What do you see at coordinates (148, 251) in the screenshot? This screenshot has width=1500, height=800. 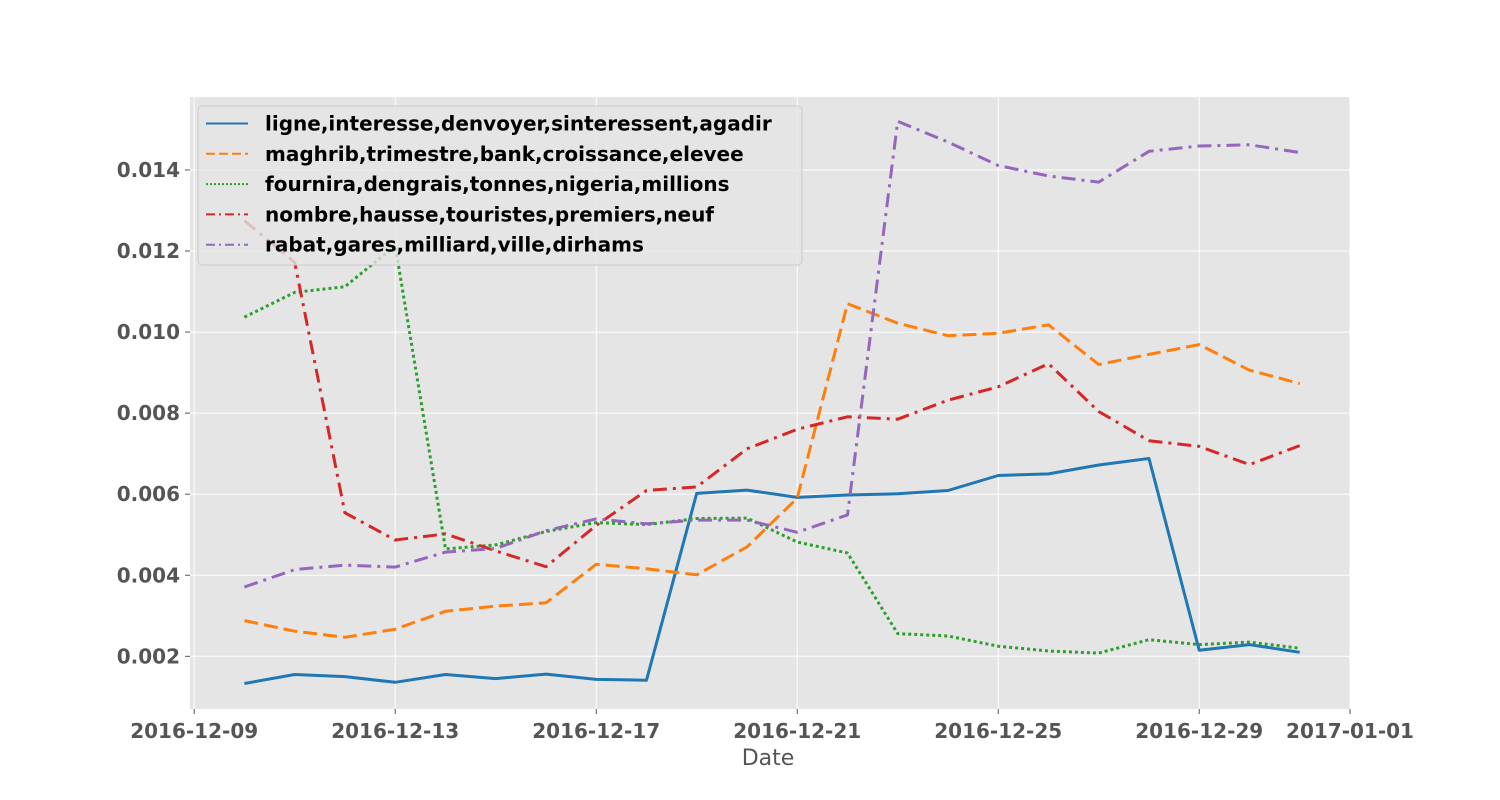 I see `y-tick-label: 0.012` at bounding box center [148, 251].